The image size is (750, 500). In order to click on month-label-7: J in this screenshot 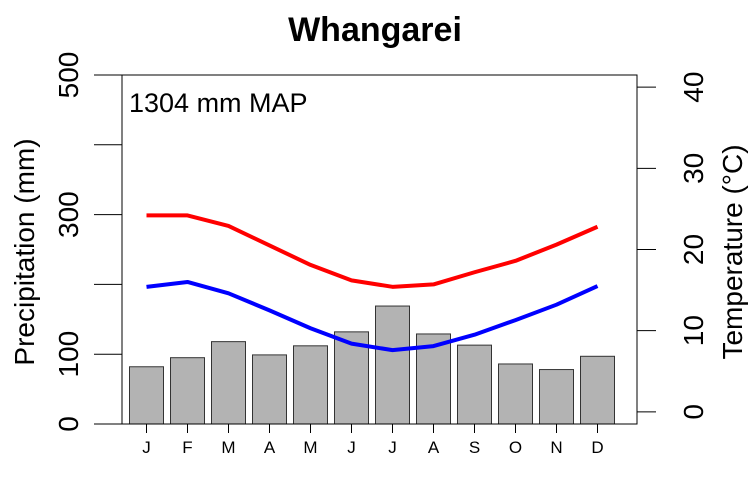, I will do `click(392, 447)`.